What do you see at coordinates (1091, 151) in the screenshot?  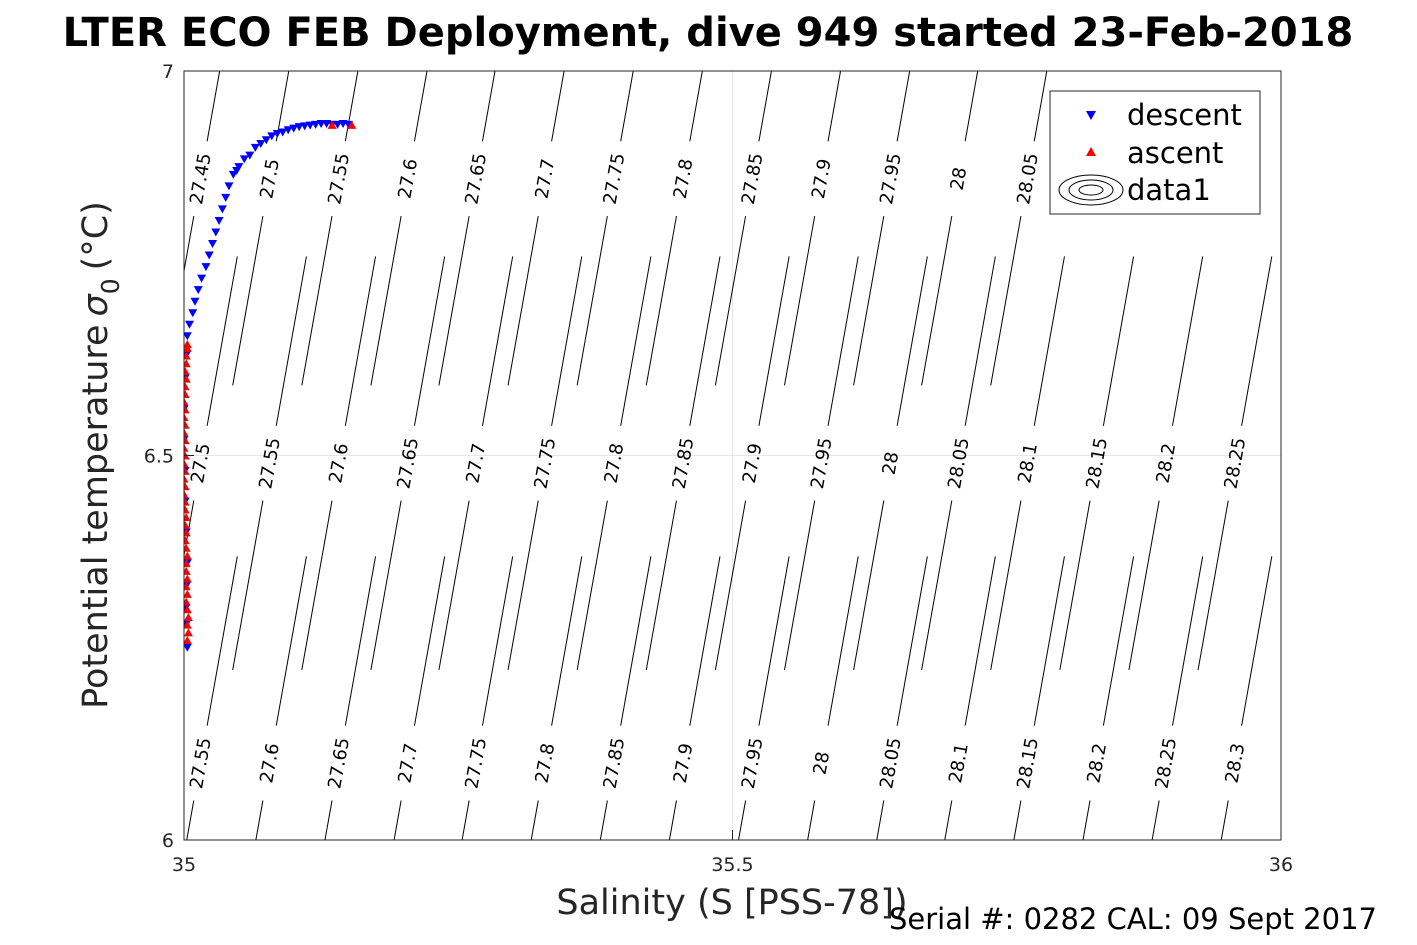 I see `legend-marker-ascent` at bounding box center [1091, 151].